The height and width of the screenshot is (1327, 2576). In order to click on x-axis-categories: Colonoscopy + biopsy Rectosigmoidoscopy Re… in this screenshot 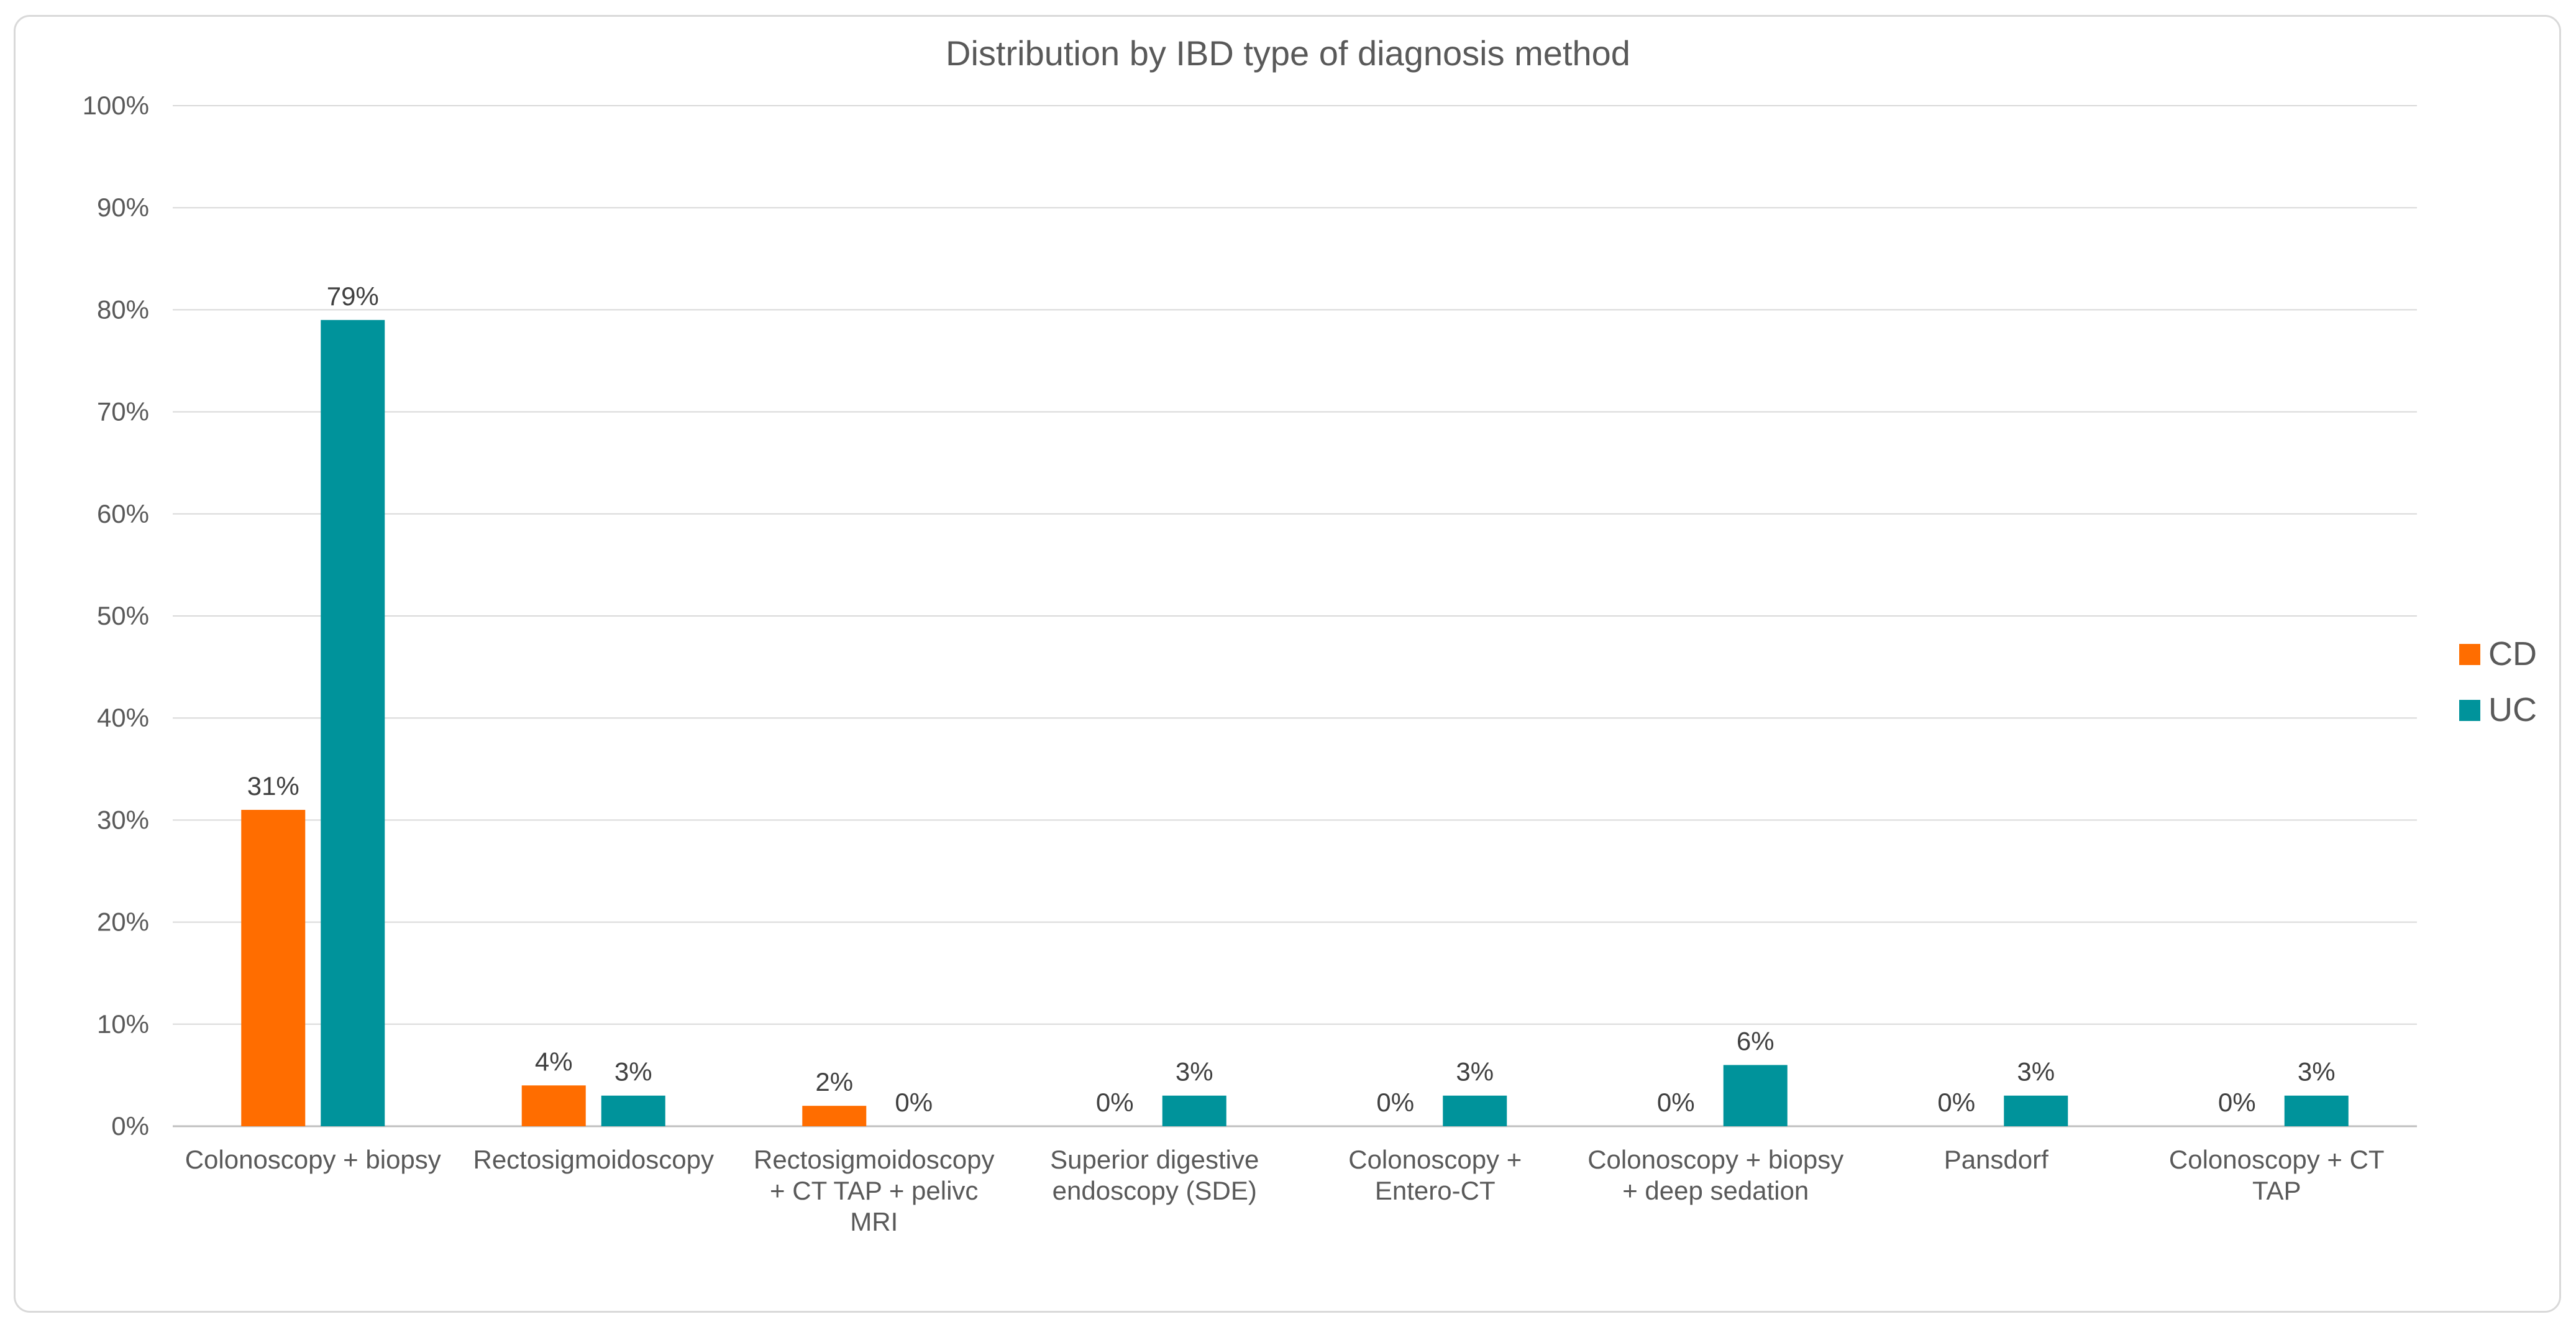, I will do `click(1285, 1190)`.